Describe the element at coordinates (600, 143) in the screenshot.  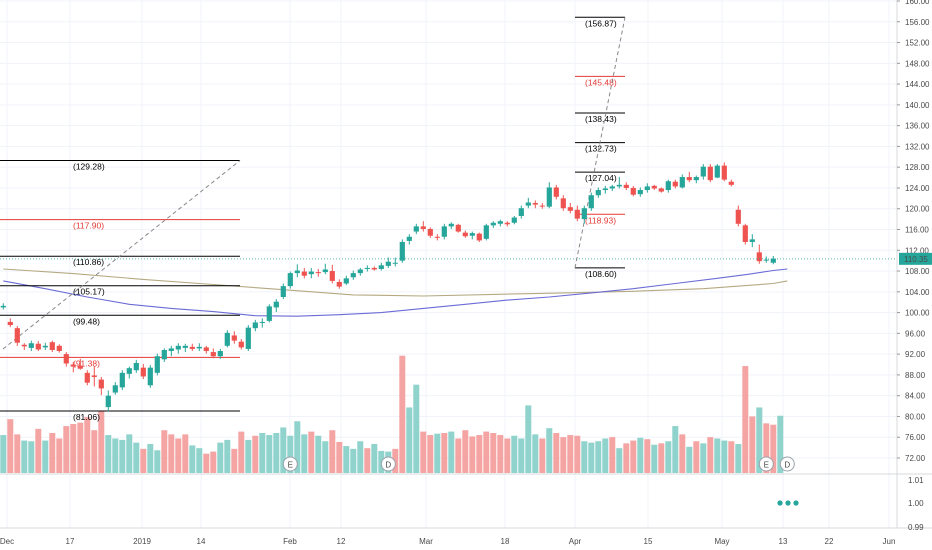
I see `fib-right-trend` at that location.